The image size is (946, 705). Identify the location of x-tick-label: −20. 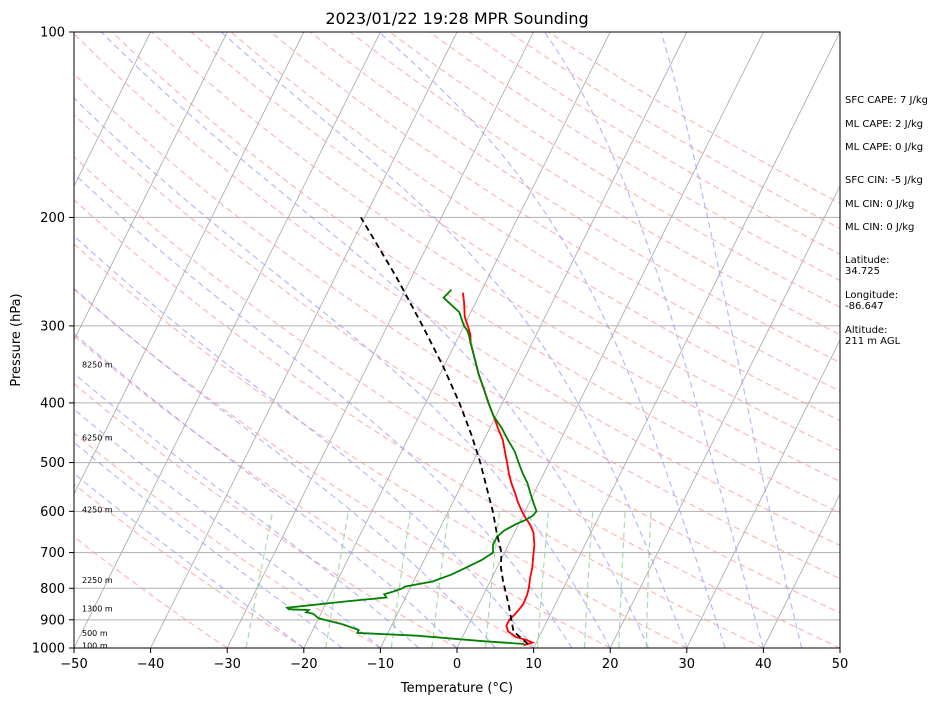
(303, 664).